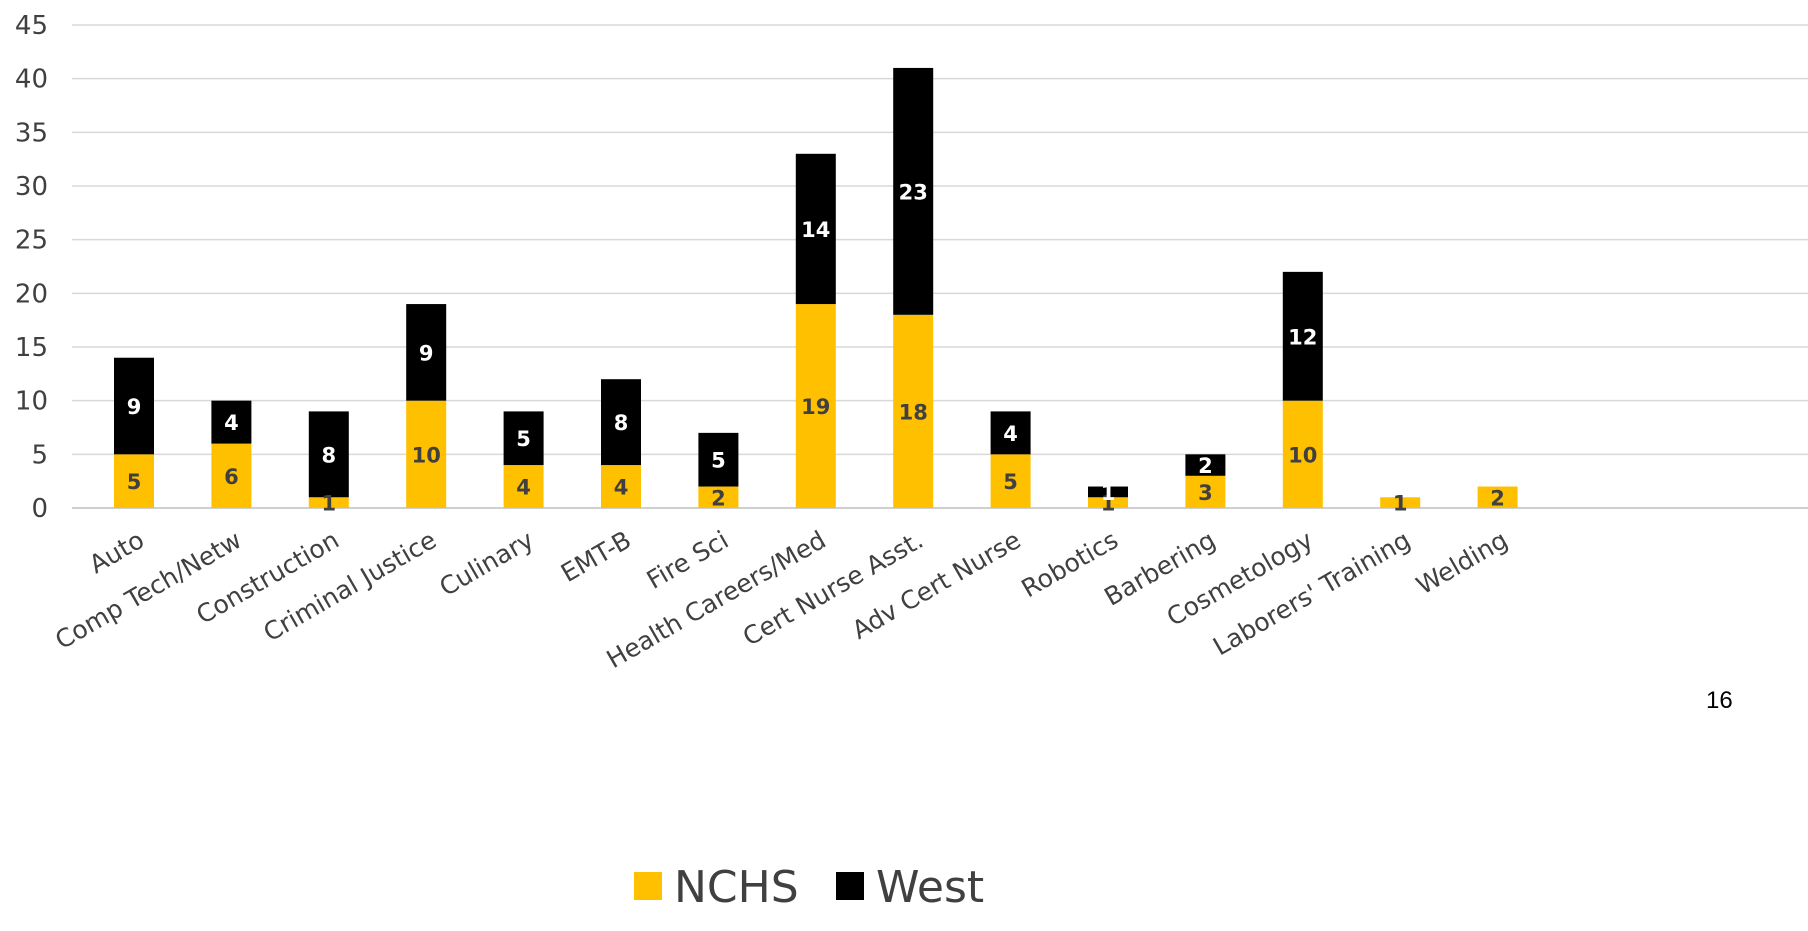  I want to click on bar-nchs-criminal-justice, so click(426, 454).